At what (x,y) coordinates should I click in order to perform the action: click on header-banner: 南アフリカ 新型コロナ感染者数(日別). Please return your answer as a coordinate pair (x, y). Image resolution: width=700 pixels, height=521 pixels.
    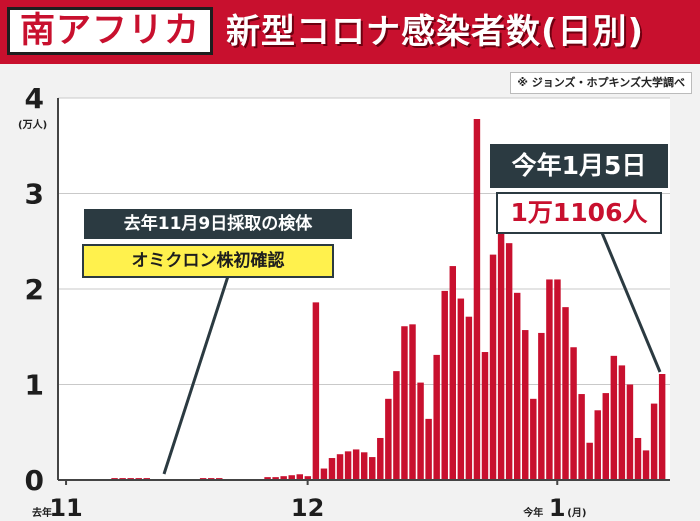
    Looking at the image, I should click on (350, 32).